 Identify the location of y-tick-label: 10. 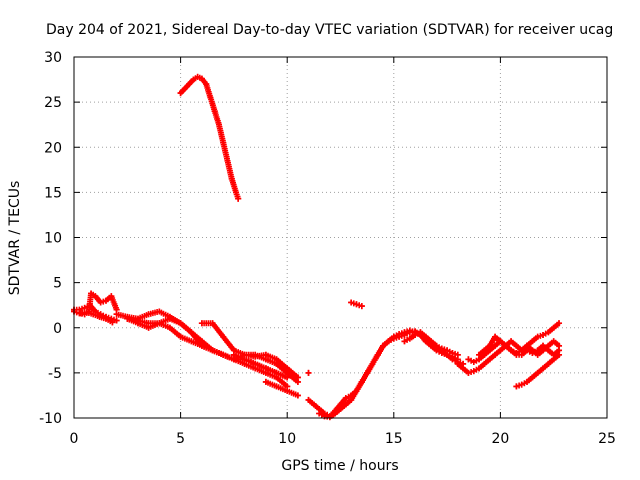
(53, 239).